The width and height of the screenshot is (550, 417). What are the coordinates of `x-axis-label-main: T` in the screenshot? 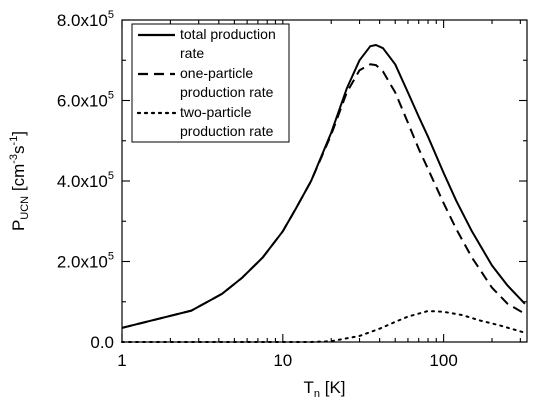 It's located at (308, 387).